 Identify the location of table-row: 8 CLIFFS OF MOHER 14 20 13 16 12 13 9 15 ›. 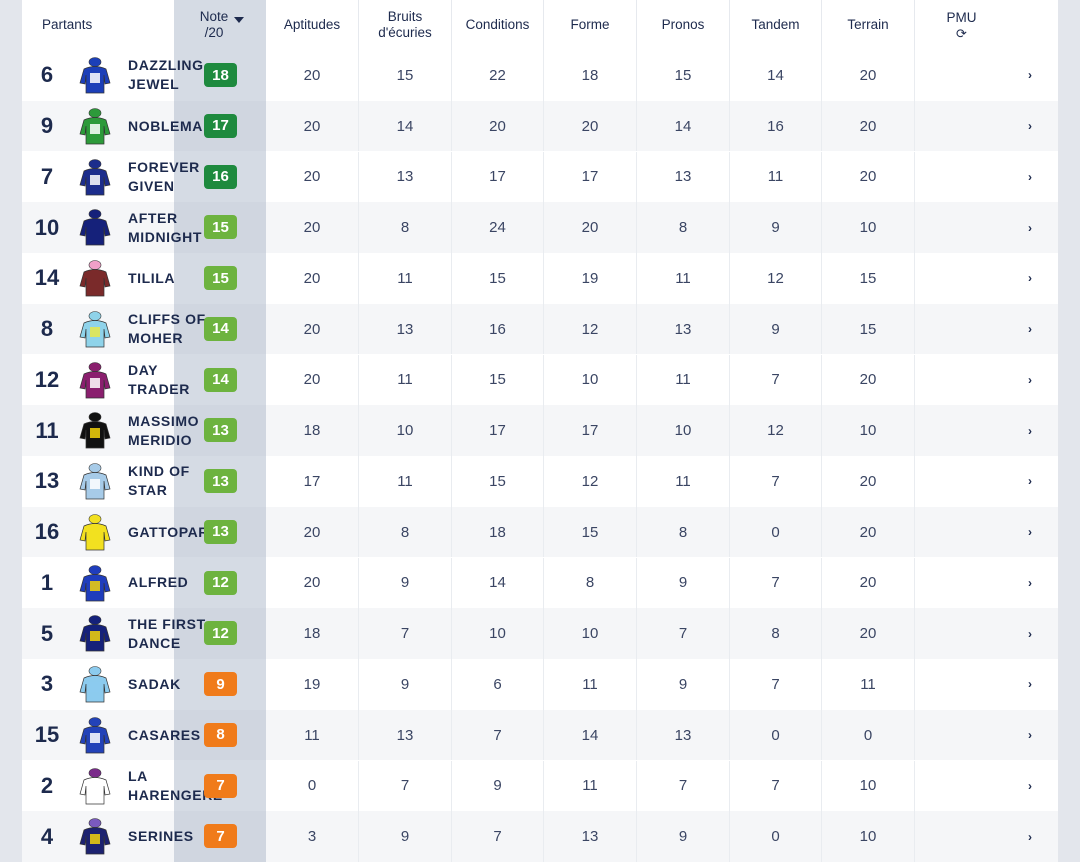
(540, 329).